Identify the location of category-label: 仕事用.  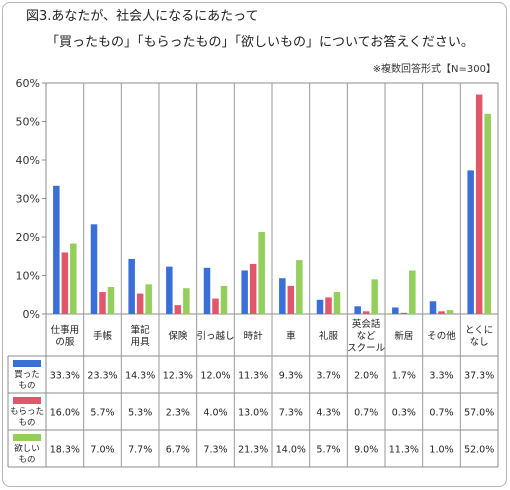
(65, 330).